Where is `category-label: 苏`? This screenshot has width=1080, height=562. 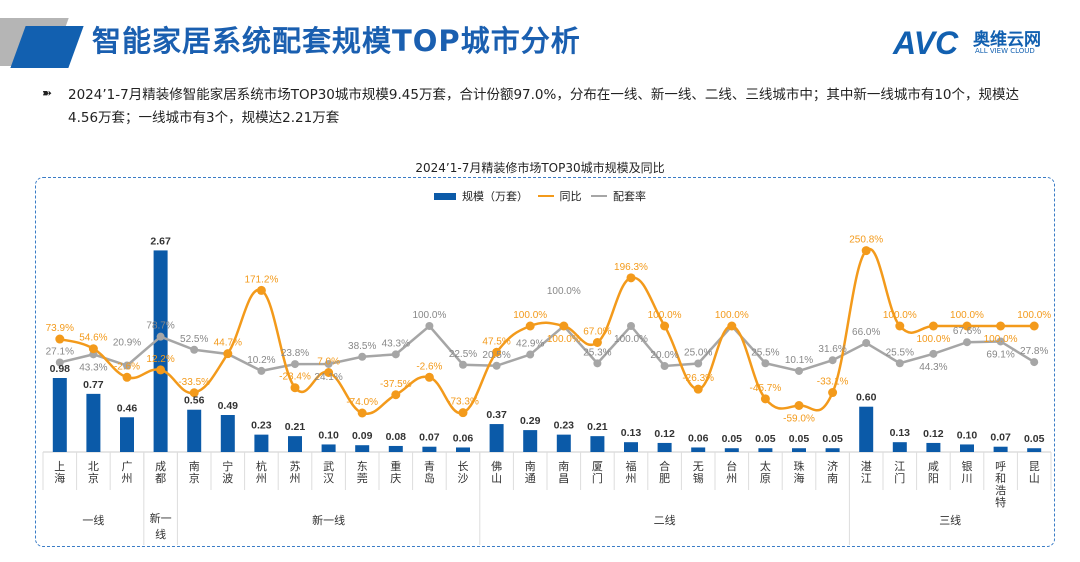 category-label: 苏 is located at coordinates (295, 466).